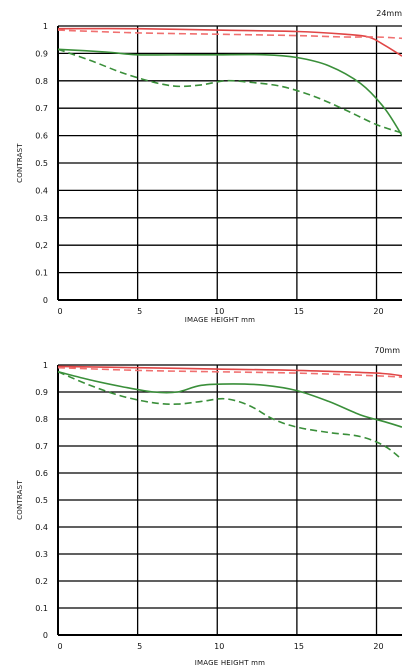 This screenshot has height=672, width=402. Describe the element at coordinates (387, 350) in the screenshot. I see `focal-length-label: 70mm` at that location.